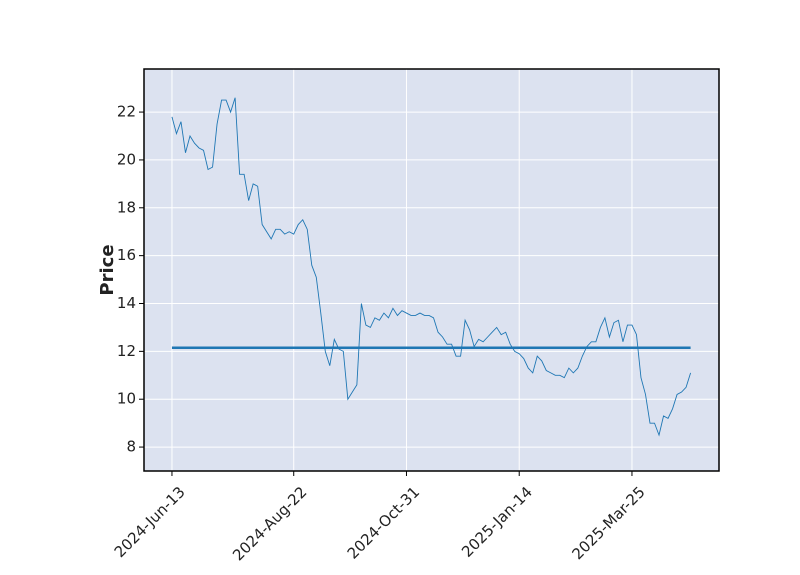  Describe the element at coordinates (608, 523) in the screenshot. I see `x-tick-label: 2025-Mar-25` at that location.